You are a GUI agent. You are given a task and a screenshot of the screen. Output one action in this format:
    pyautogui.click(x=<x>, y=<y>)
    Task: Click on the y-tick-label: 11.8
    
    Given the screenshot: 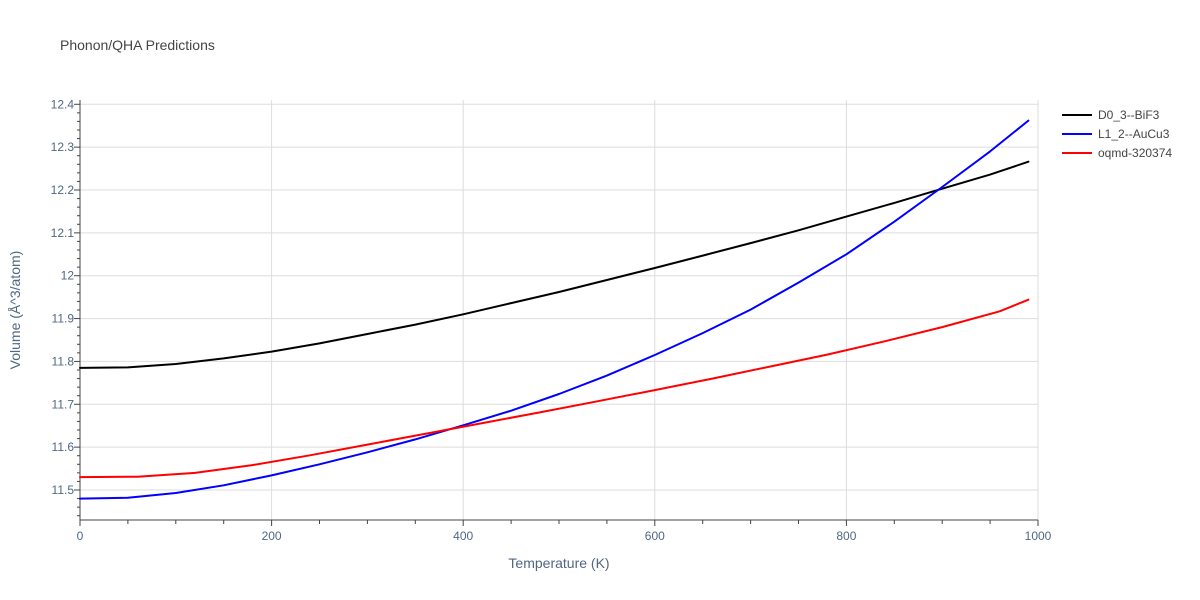 What is the action you would take?
    pyautogui.click(x=63, y=361)
    